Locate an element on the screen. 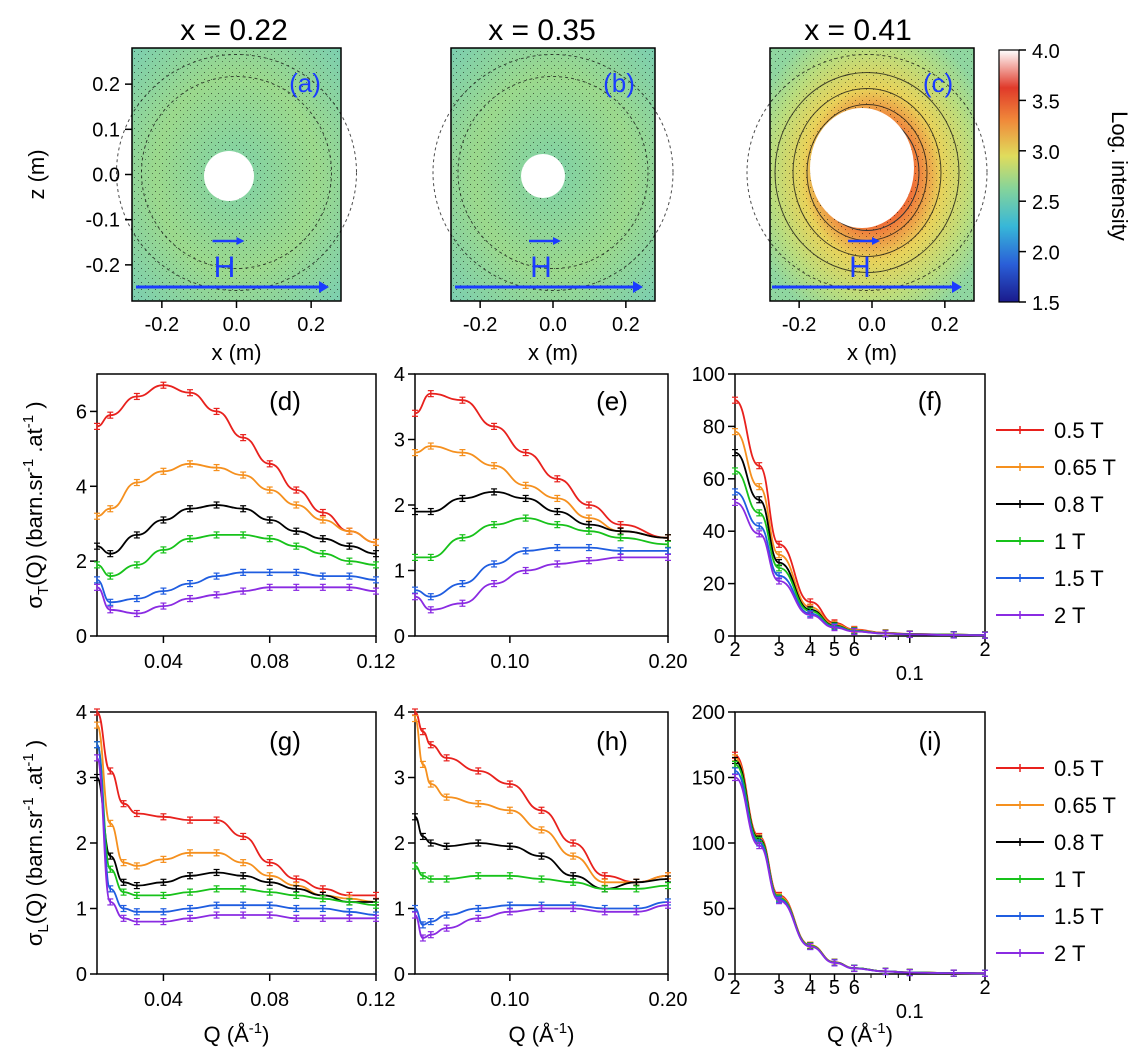  colorbar-scale is located at coordinates (1009, 176).